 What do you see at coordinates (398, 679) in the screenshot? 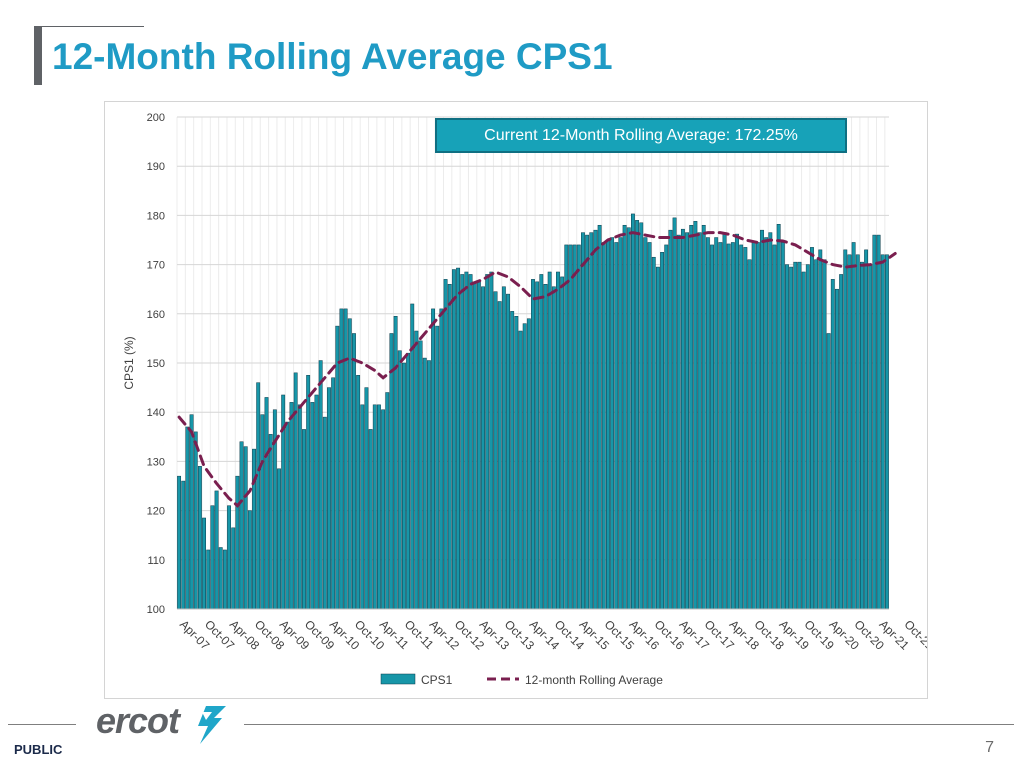
I see `legend-swatch-cps1` at bounding box center [398, 679].